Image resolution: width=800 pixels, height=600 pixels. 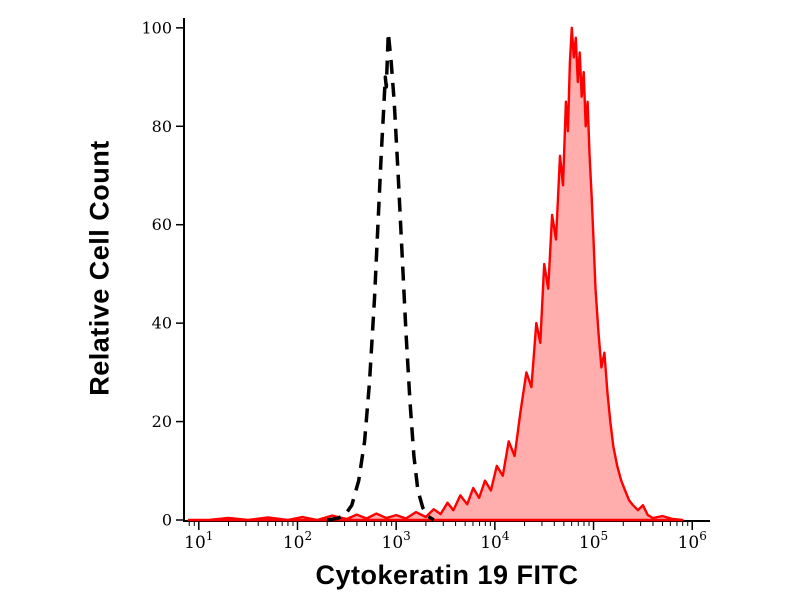 I want to click on y-tick-label: 0, so click(x=167, y=520).